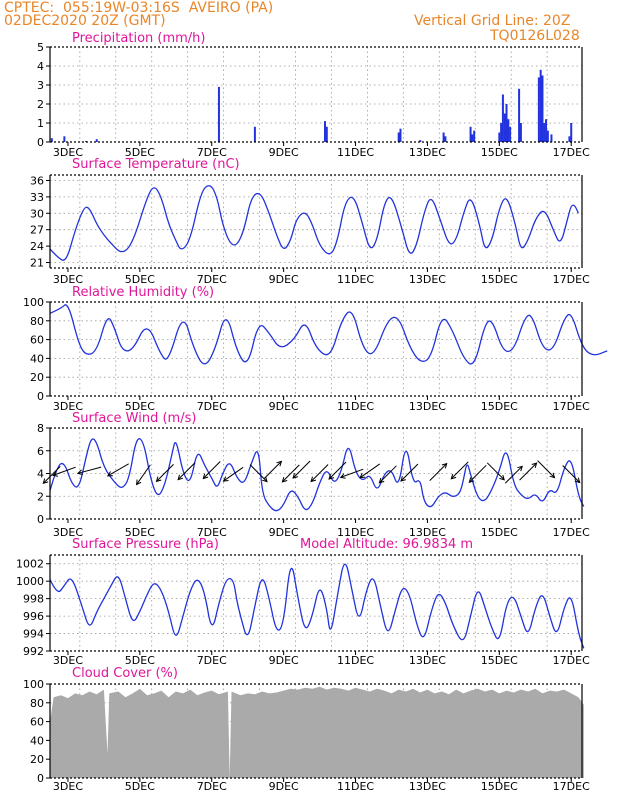  I want to click on y-tick-label: 21, so click(37, 263).